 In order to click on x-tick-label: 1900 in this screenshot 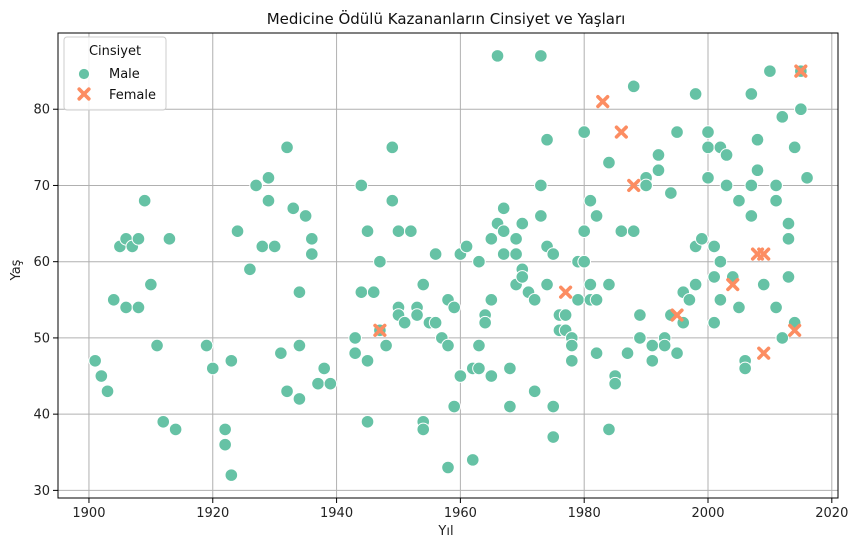, I will do `click(88, 513)`.